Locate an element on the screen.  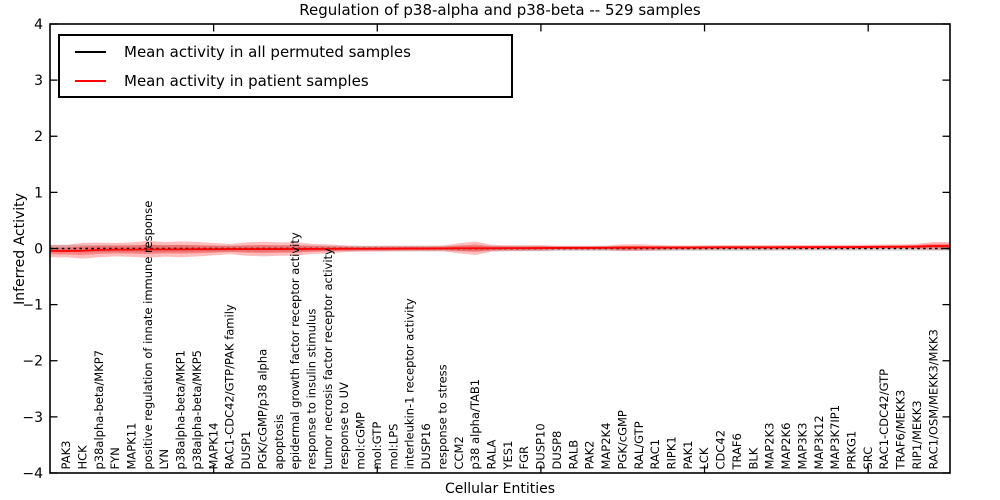
x-category-label: BLK is located at coordinates (753, 458).